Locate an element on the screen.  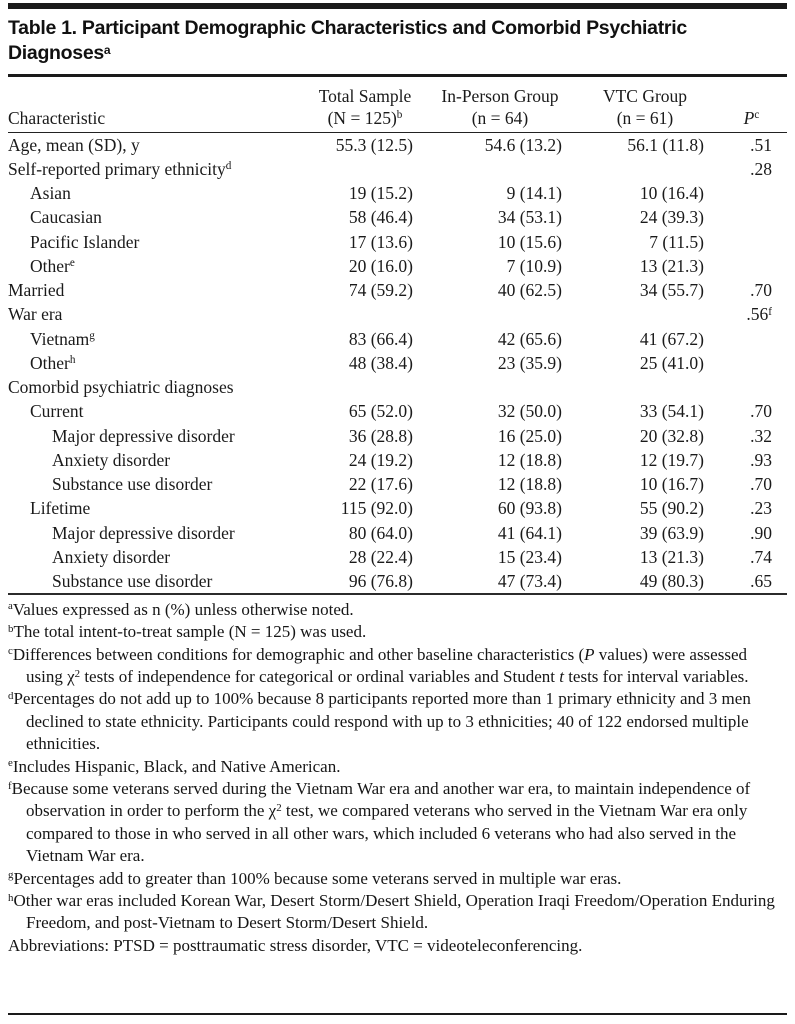
table-row: Vietnamg 83 (66.4) 42 (65.6) 41 (67.2) is located at coordinates (397, 339).